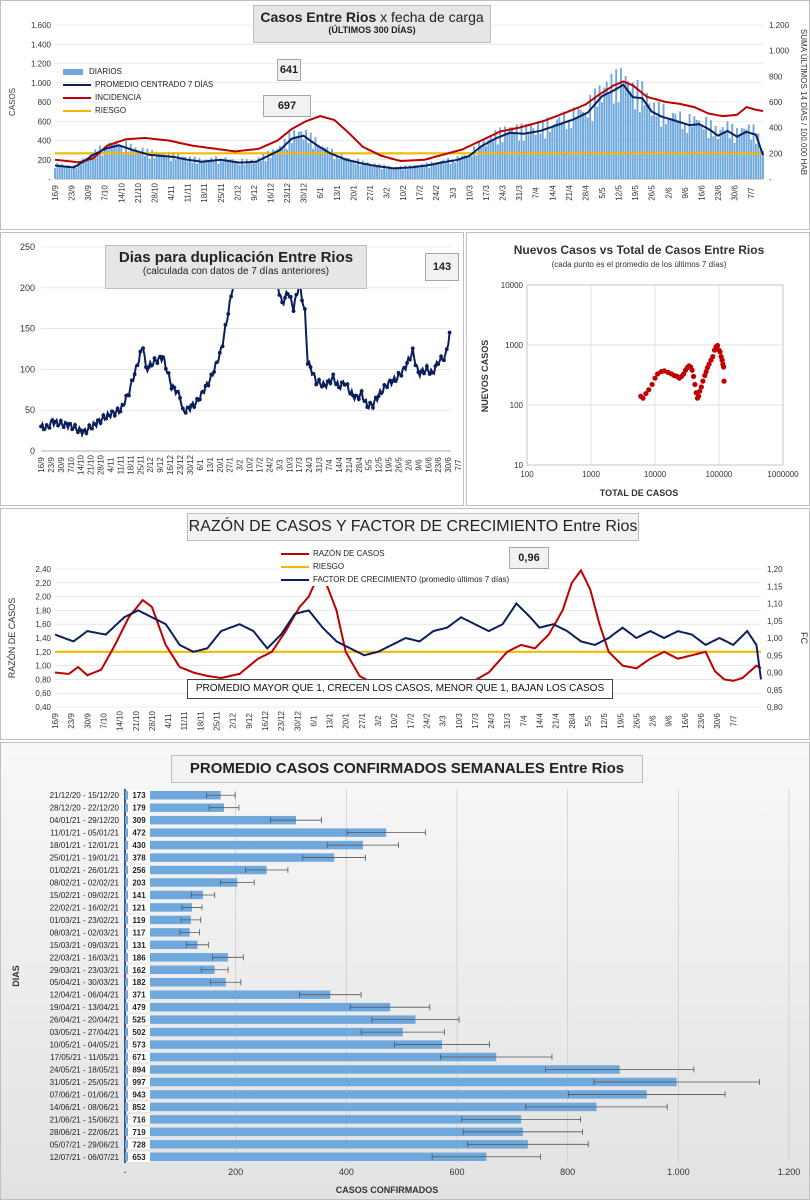  Describe the element at coordinates (456, 1172) in the screenshot. I see `x-tick-label: 600` at that location.